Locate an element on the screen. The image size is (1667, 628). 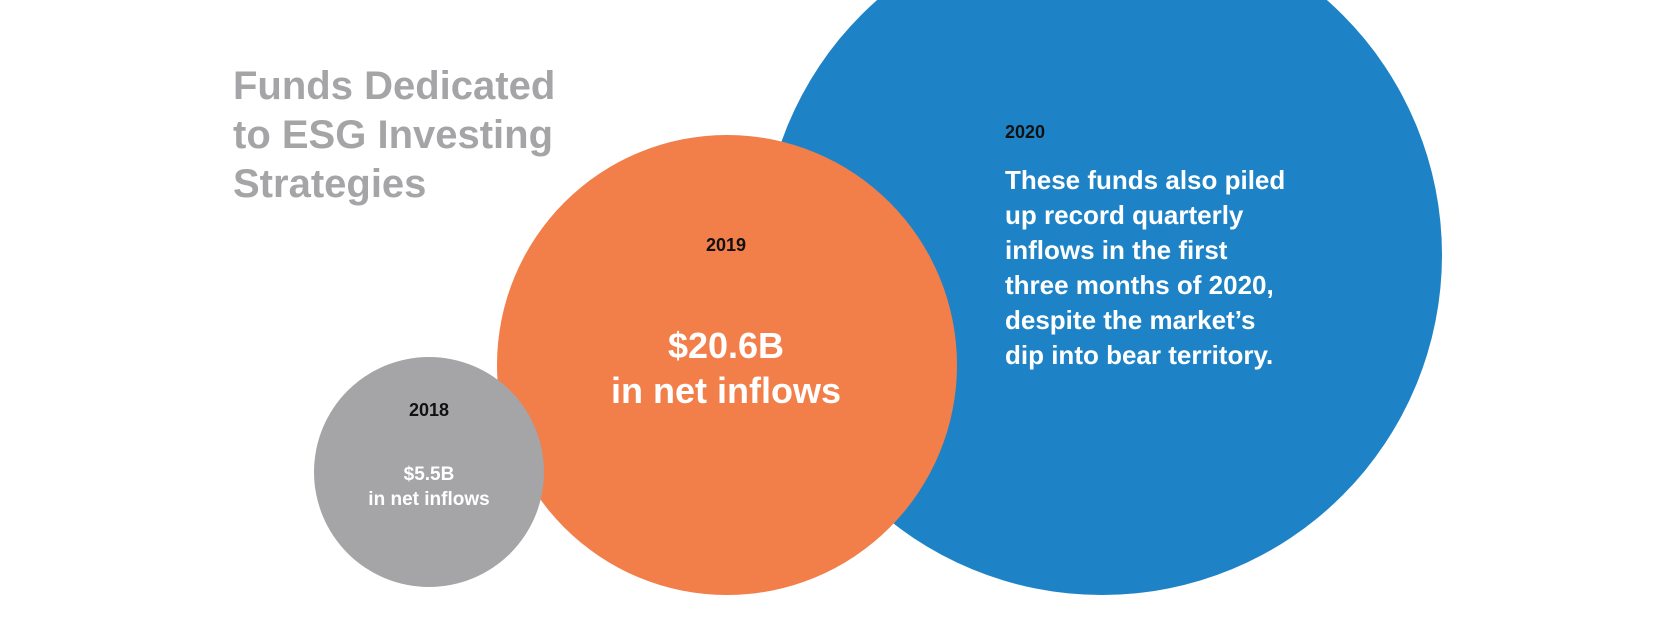
chart-title-line-1: Funds Dedicated is located at coordinates (394, 86).